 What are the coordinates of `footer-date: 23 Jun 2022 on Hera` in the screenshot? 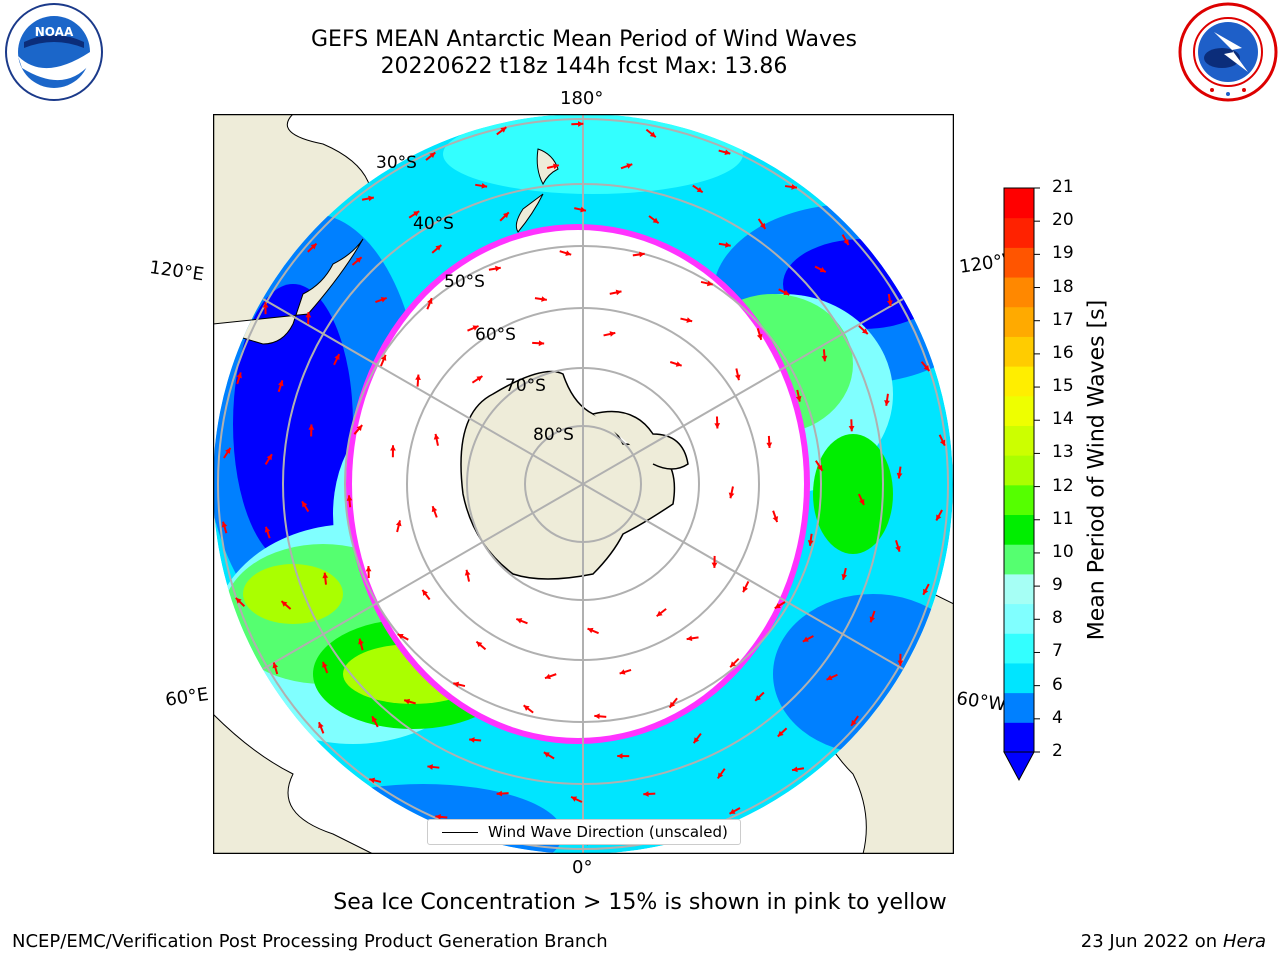 It's located at (1173, 941).